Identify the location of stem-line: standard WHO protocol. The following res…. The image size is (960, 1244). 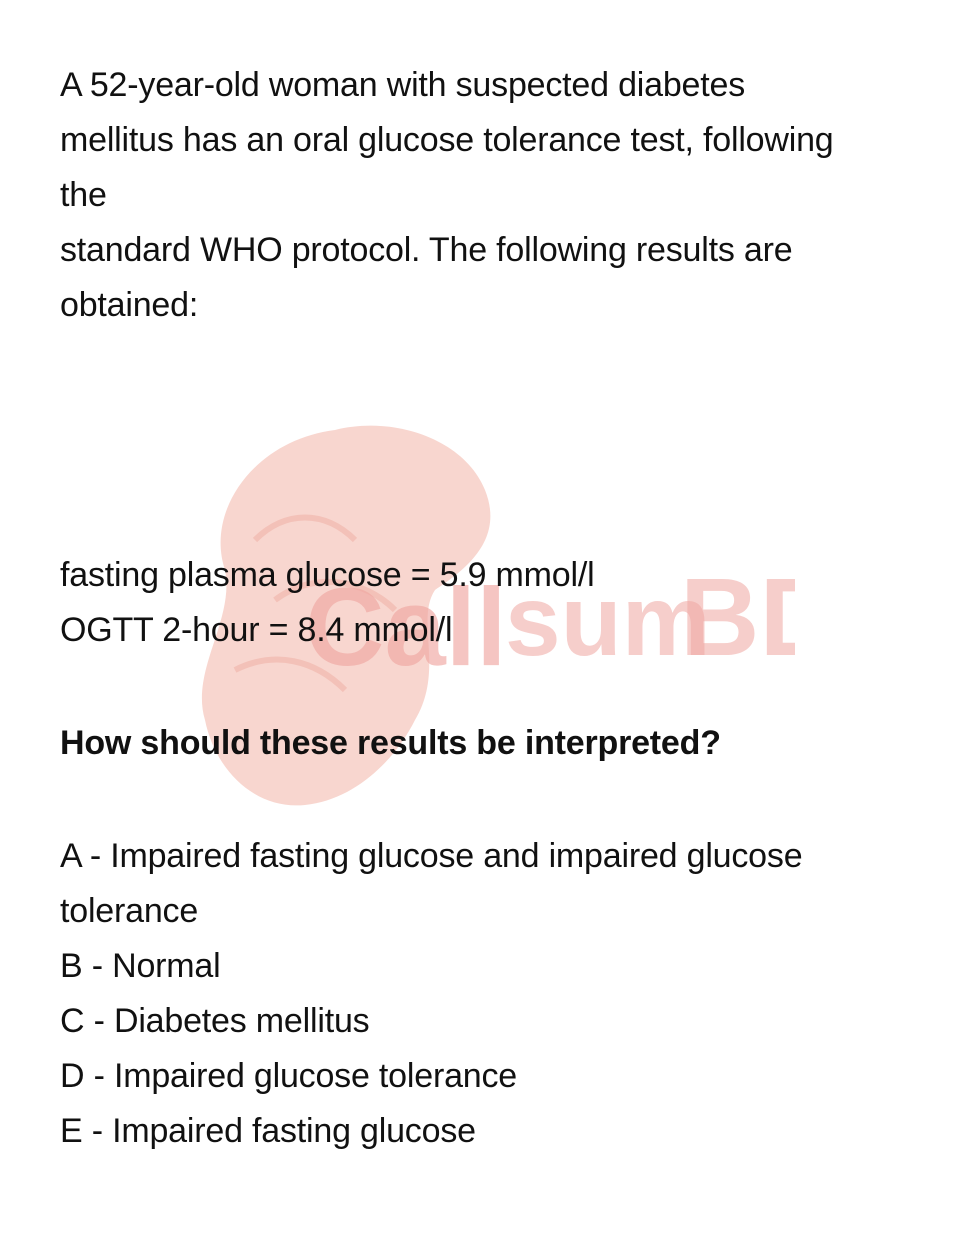
(426, 250).